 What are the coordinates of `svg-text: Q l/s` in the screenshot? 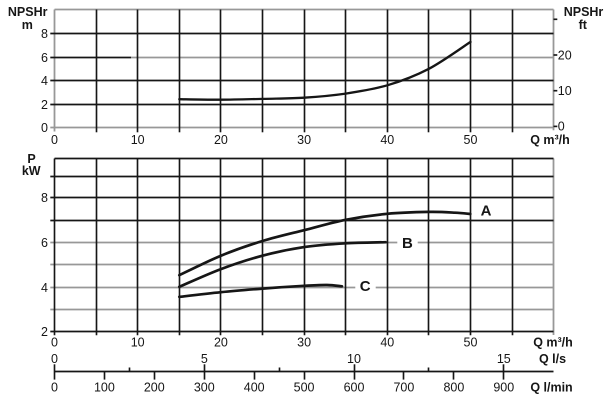 It's located at (552, 359).